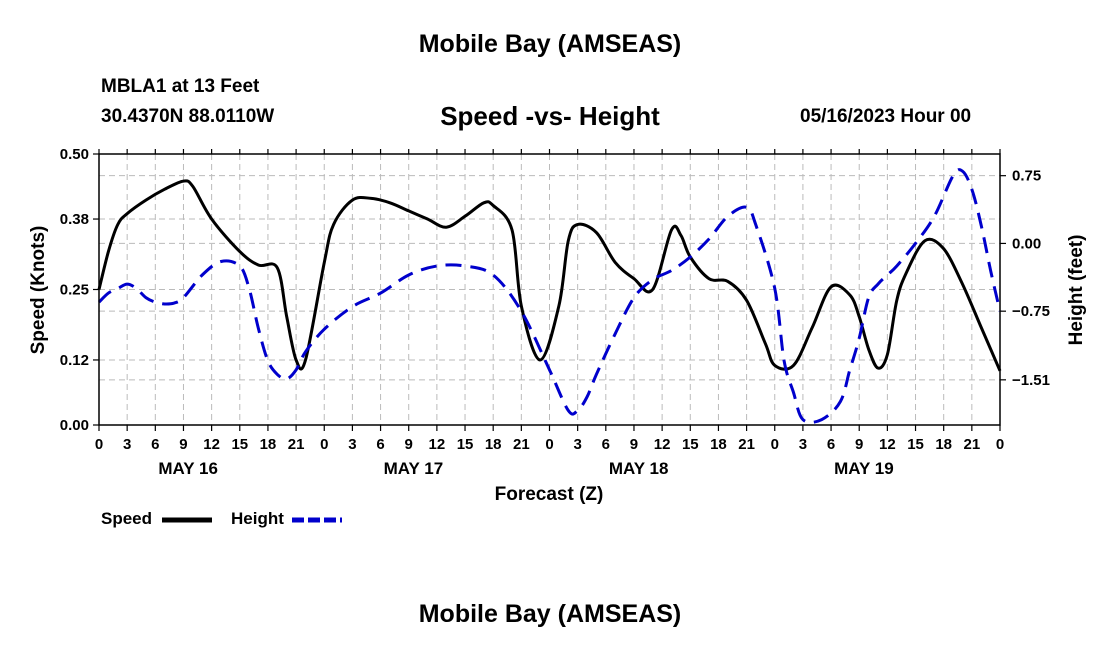  Describe the element at coordinates (257, 518) in the screenshot. I see `legend-label-height: Height` at that location.